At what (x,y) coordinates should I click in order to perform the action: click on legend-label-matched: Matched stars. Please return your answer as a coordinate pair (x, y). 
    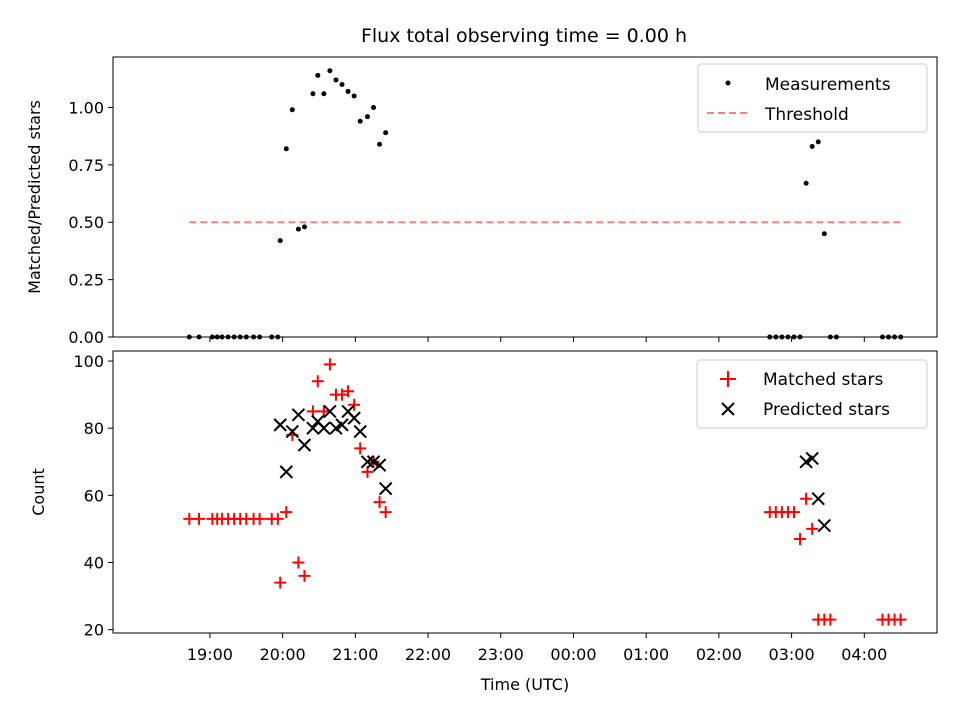
    Looking at the image, I should click on (823, 380).